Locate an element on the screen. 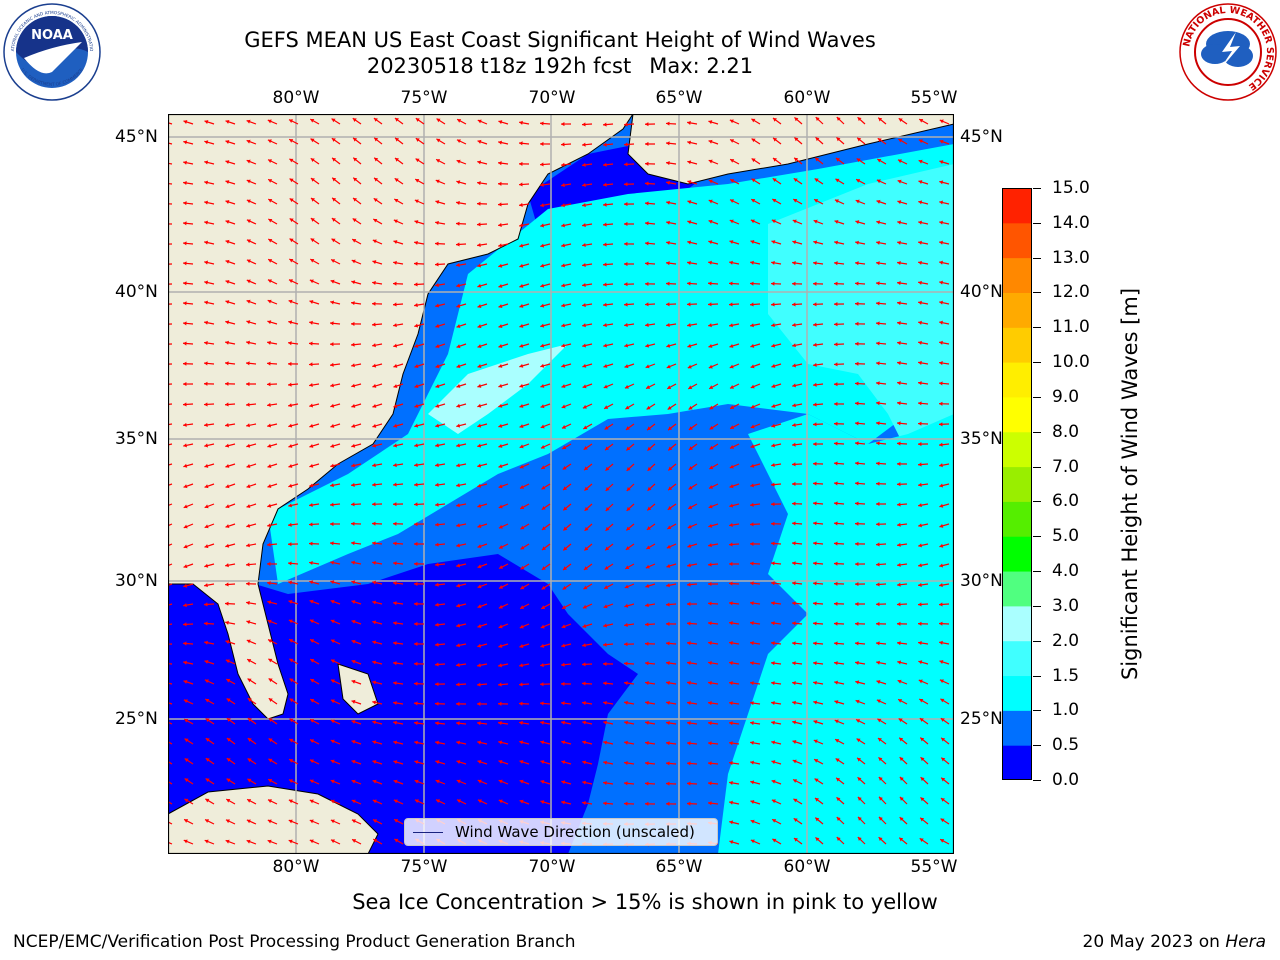 This screenshot has width=1280, height=960. max-label: Max: 2.21 is located at coordinates (701, 66).